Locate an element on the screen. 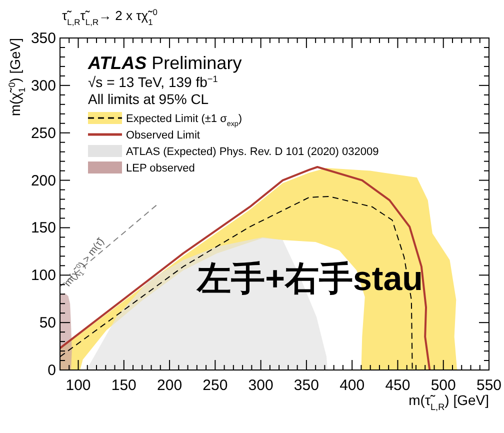 This screenshot has width=504, height=433. x-tick-label: 450 is located at coordinates (397, 385).